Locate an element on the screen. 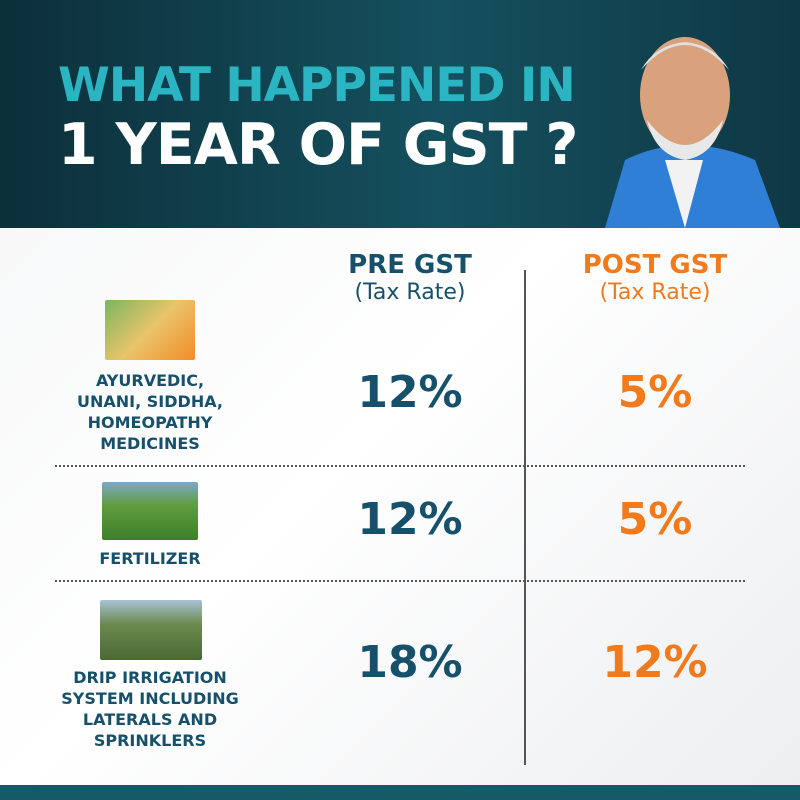  label-line: SPRINKLERS is located at coordinates (150, 740).